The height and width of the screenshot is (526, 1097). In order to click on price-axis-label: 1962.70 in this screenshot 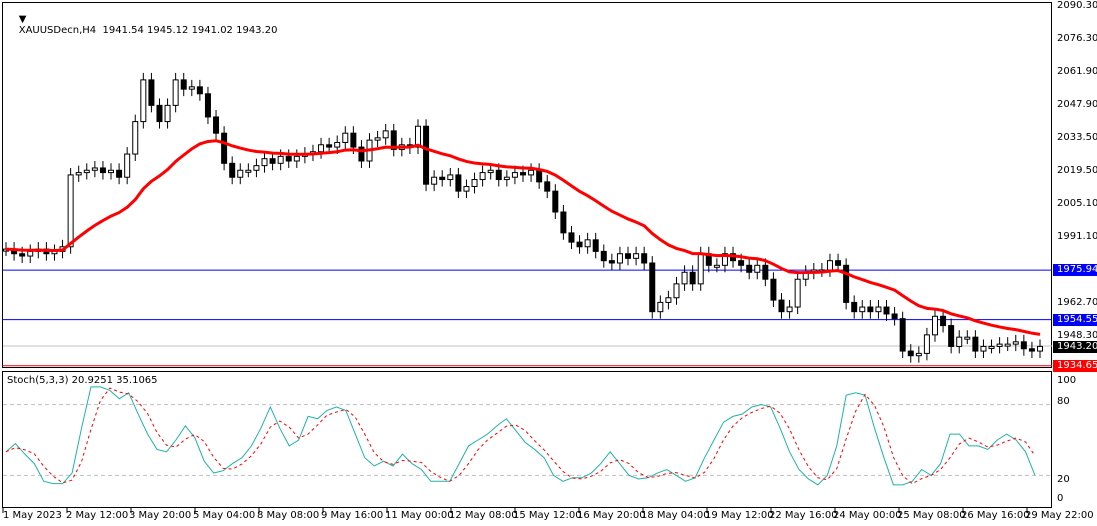, I will do `click(1077, 302)`.